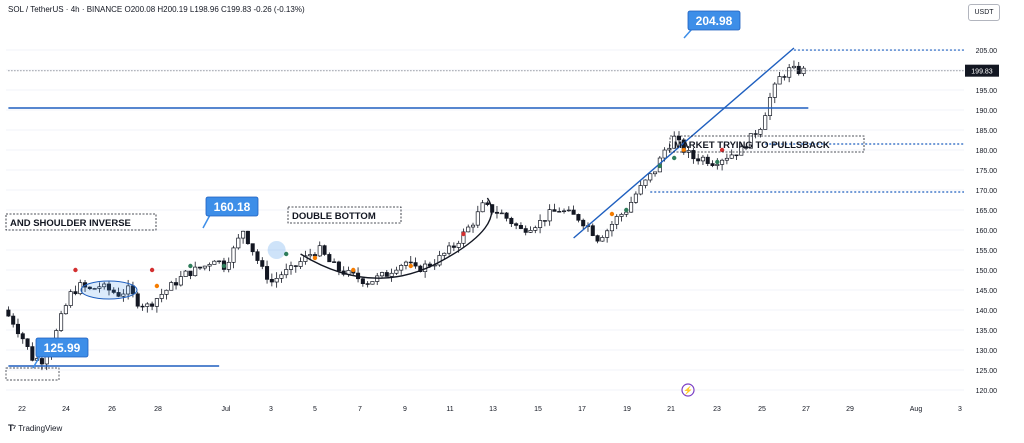 This screenshot has height=443, width=1024. What do you see at coordinates (762, 409) in the screenshot?
I see `x-tick-label: 25` at bounding box center [762, 409].